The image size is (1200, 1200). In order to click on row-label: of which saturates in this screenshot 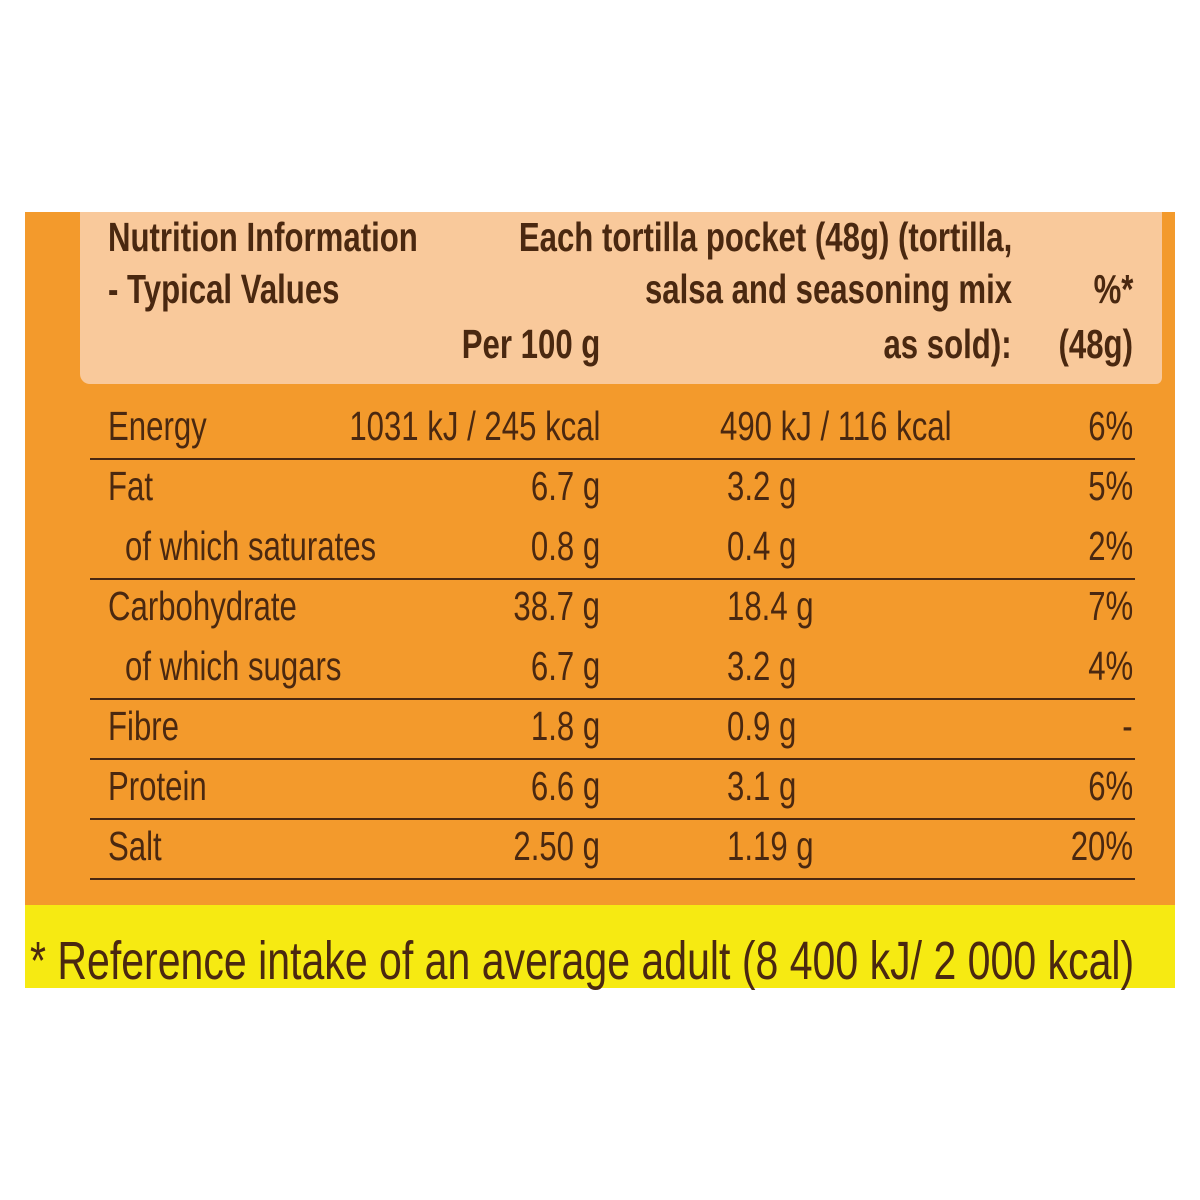, I will do `click(251, 546)`.